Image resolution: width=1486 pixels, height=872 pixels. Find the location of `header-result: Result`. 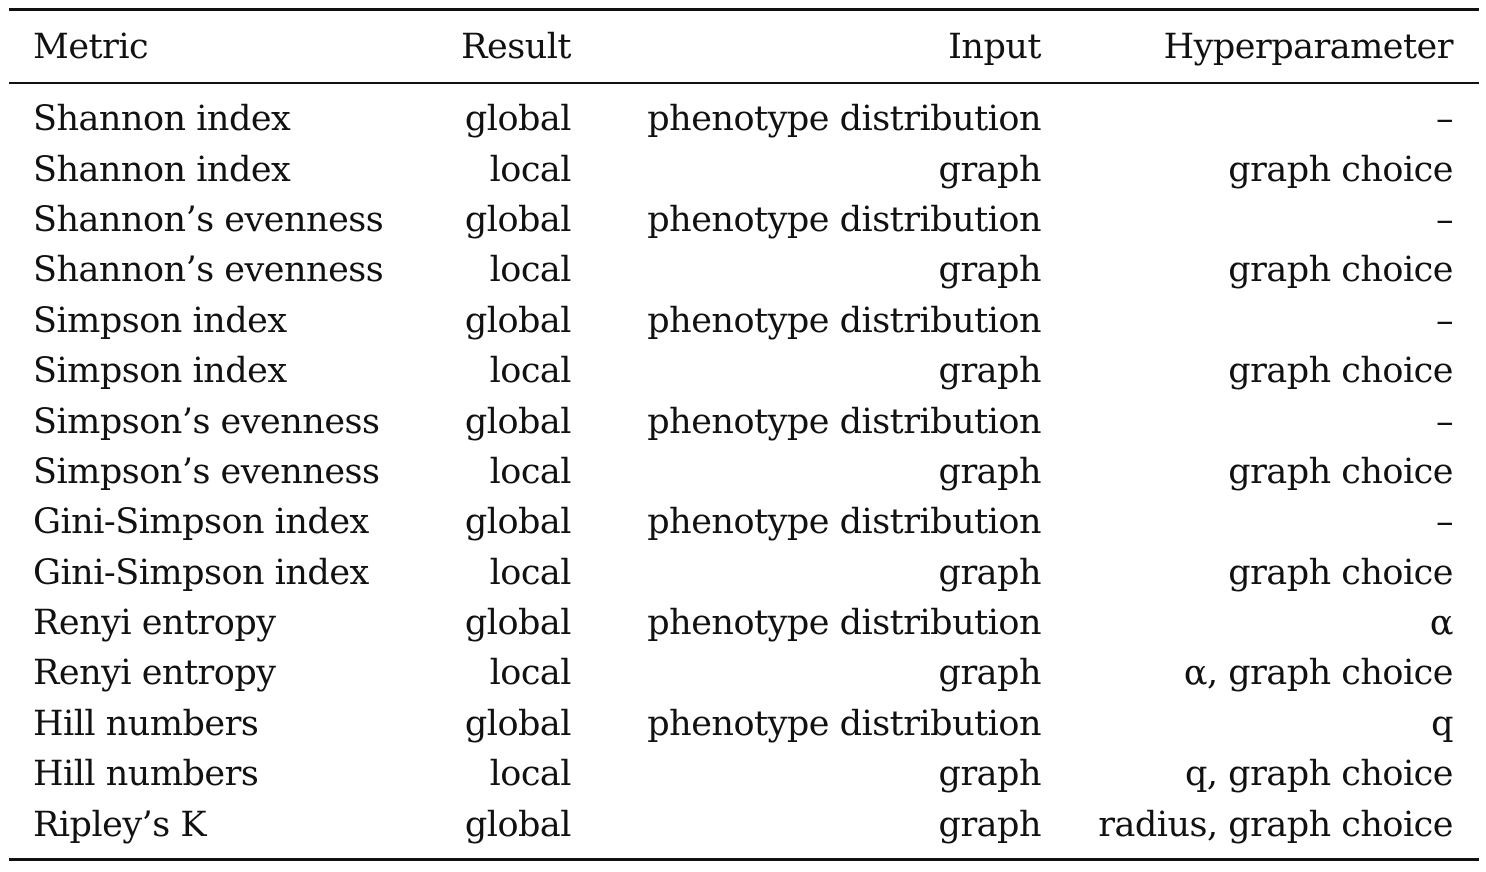

header-result: Result is located at coordinates (516, 46).